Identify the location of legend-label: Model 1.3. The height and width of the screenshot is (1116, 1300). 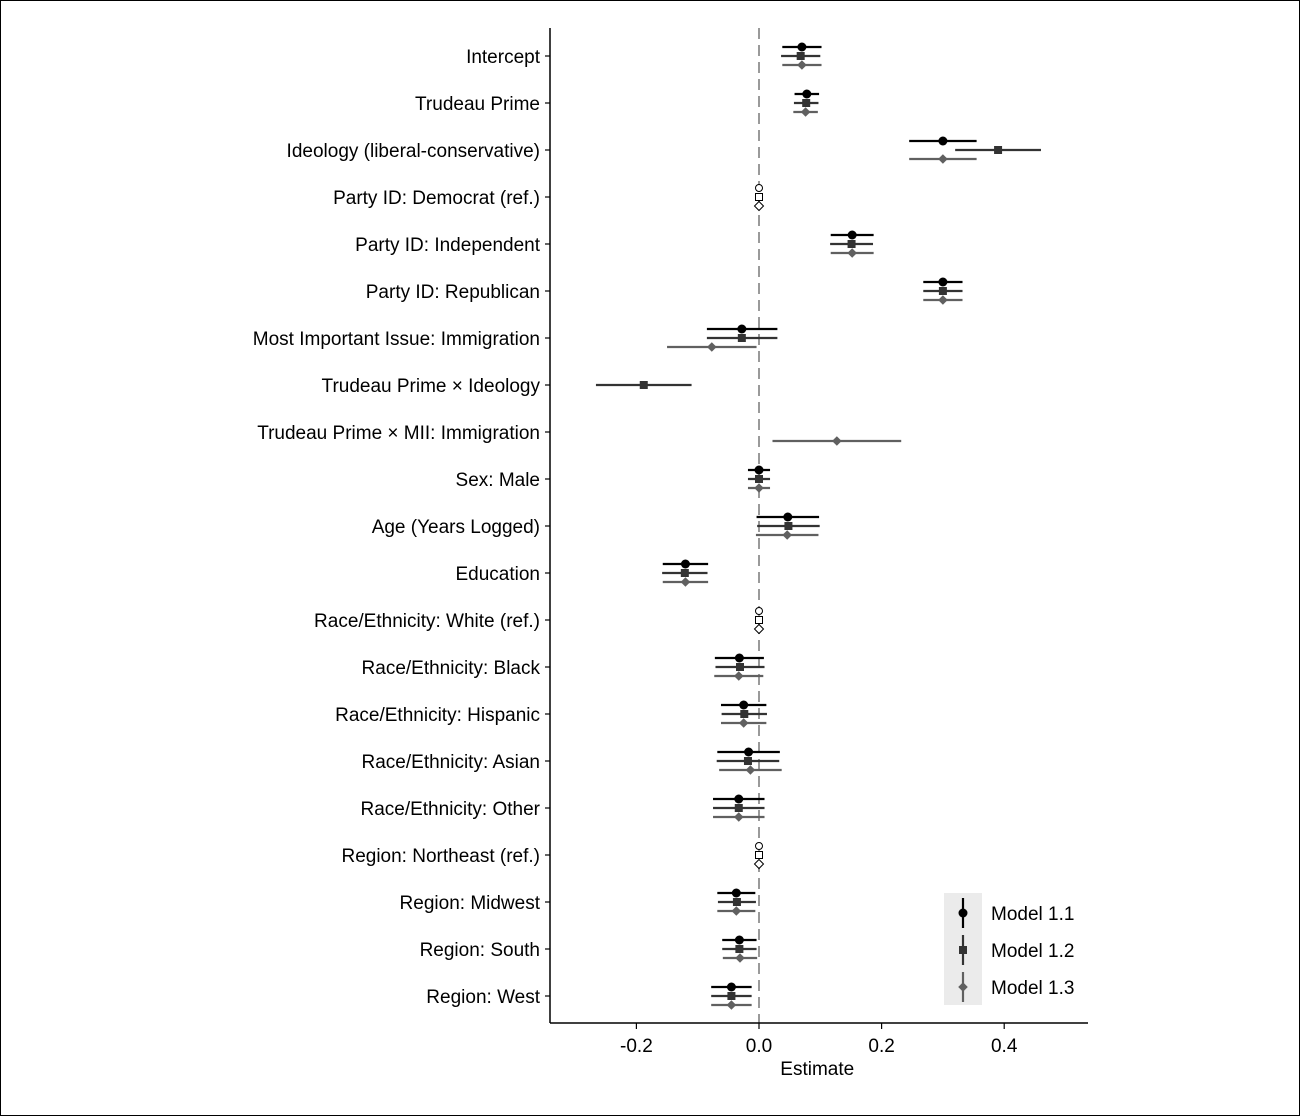
(1032, 988).